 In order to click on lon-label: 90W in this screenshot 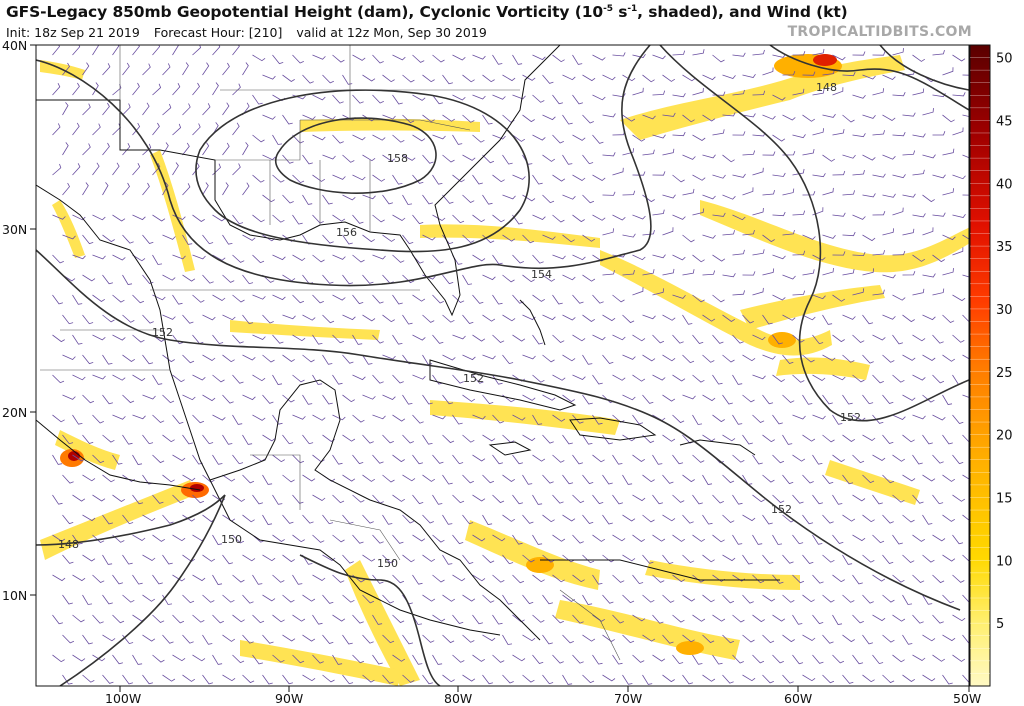, I will do `click(289, 698)`.